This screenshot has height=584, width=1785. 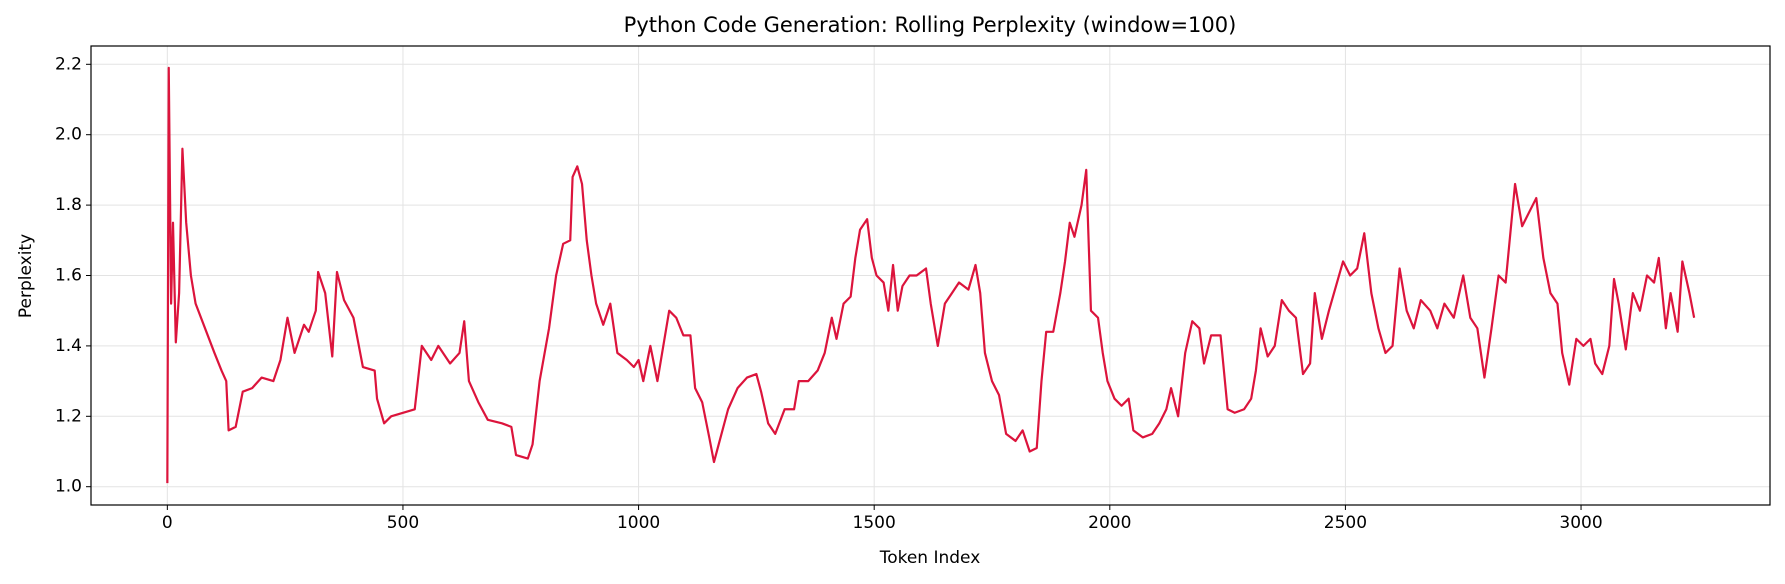 What do you see at coordinates (68, 205) in the screenshot?
I see `y-tick-label: 1.8` at bounding box center [68, 205].